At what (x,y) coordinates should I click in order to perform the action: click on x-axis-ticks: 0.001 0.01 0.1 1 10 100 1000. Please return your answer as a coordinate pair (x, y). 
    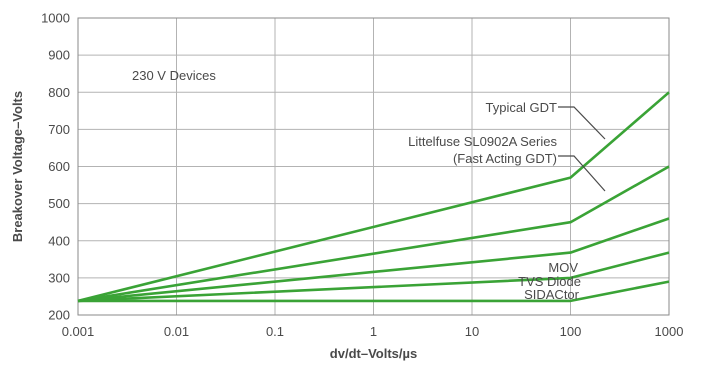
    Looking at the image, I should click on (373, 331).